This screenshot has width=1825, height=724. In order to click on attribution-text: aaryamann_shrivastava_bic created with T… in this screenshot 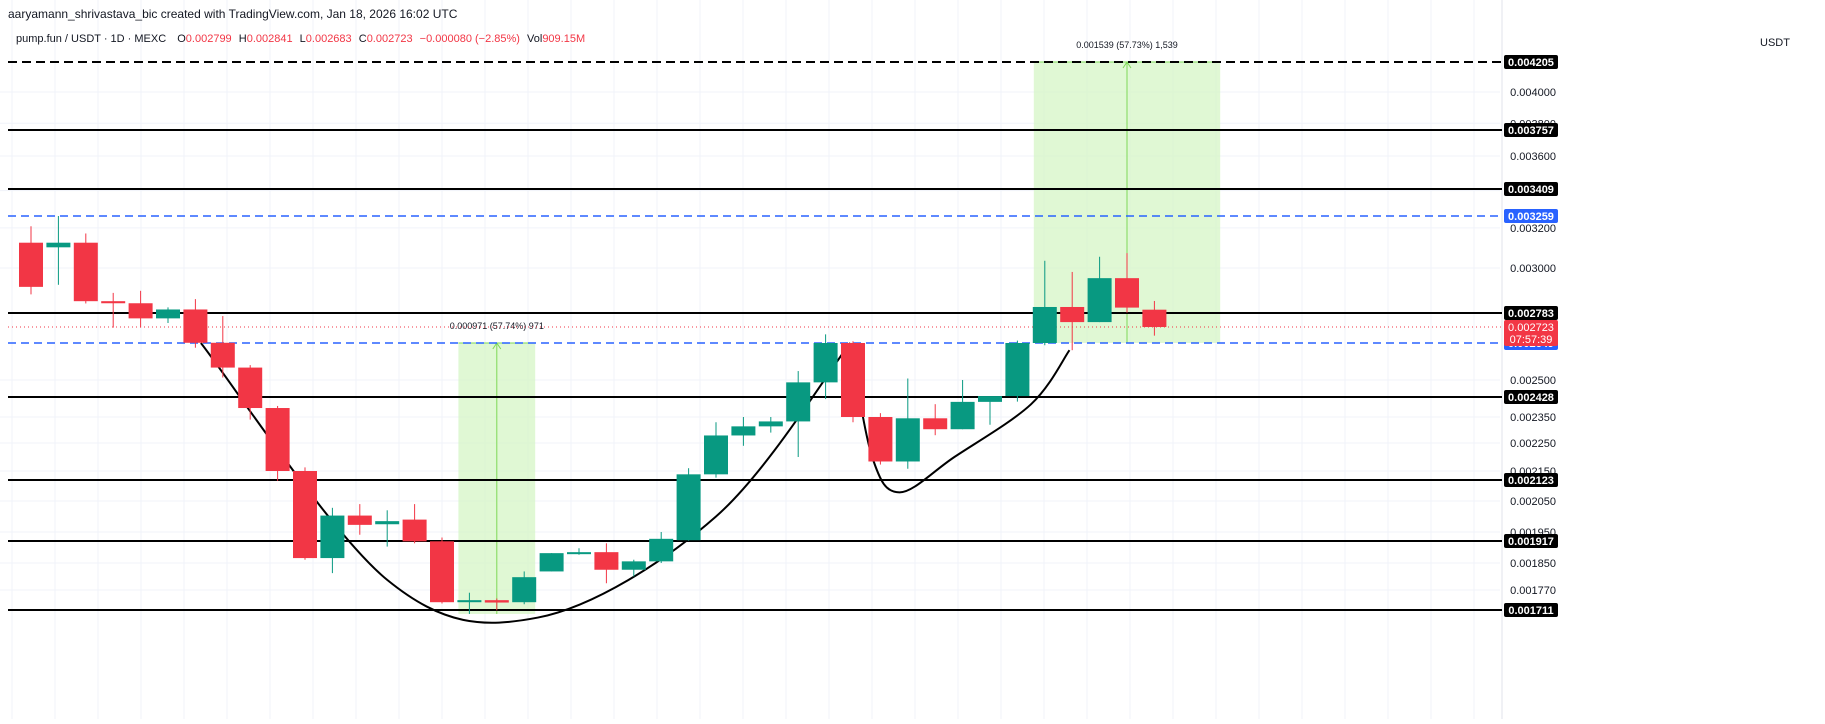, I will do `click(233, 14)`.